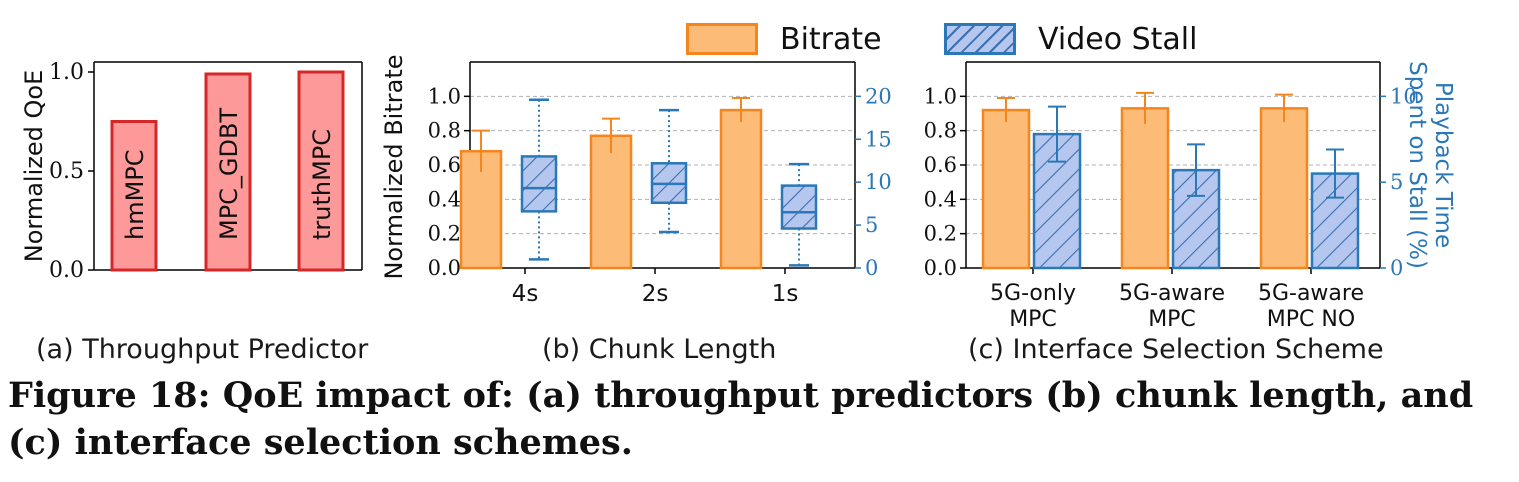 This screenshot has height=482, width=1519. I want to click on panel-b-caption: (b) Chunk Length, so click(659, 349).